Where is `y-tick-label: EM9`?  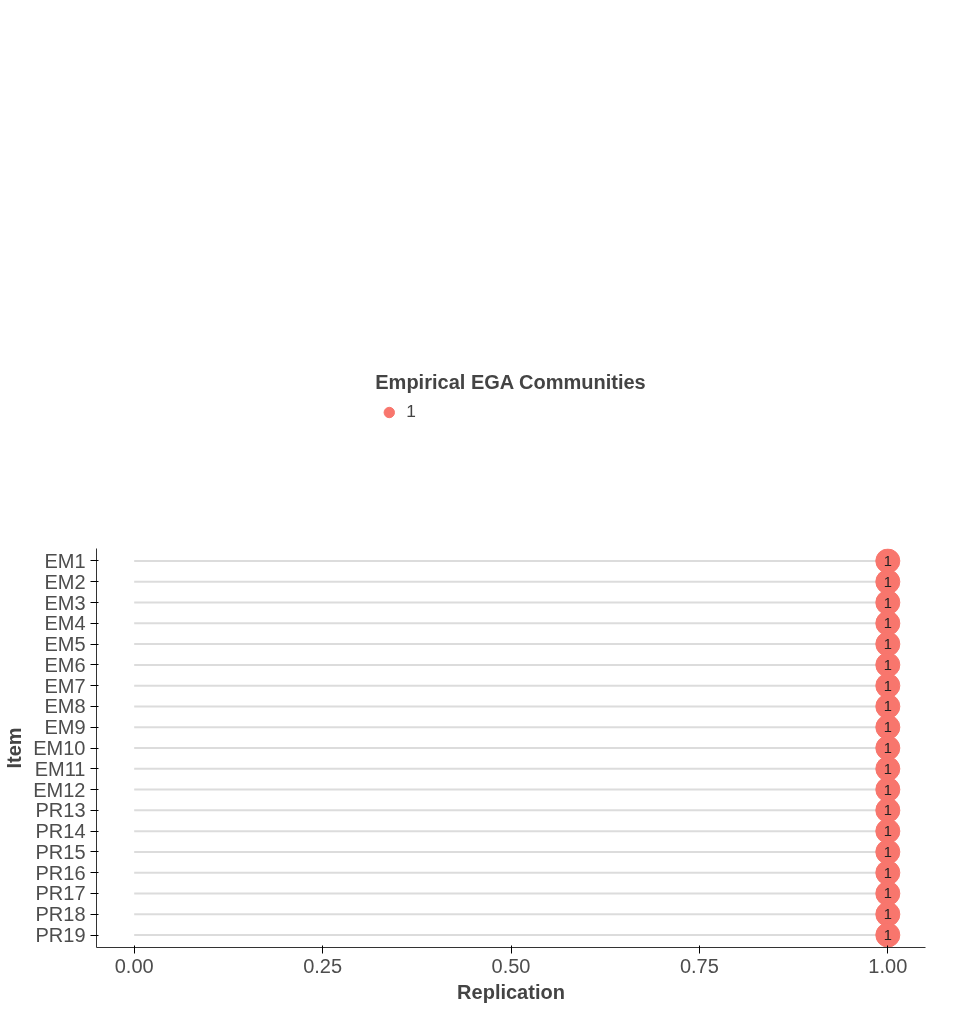 y-tick-label: EM9 is located at coordinates (65, 727).